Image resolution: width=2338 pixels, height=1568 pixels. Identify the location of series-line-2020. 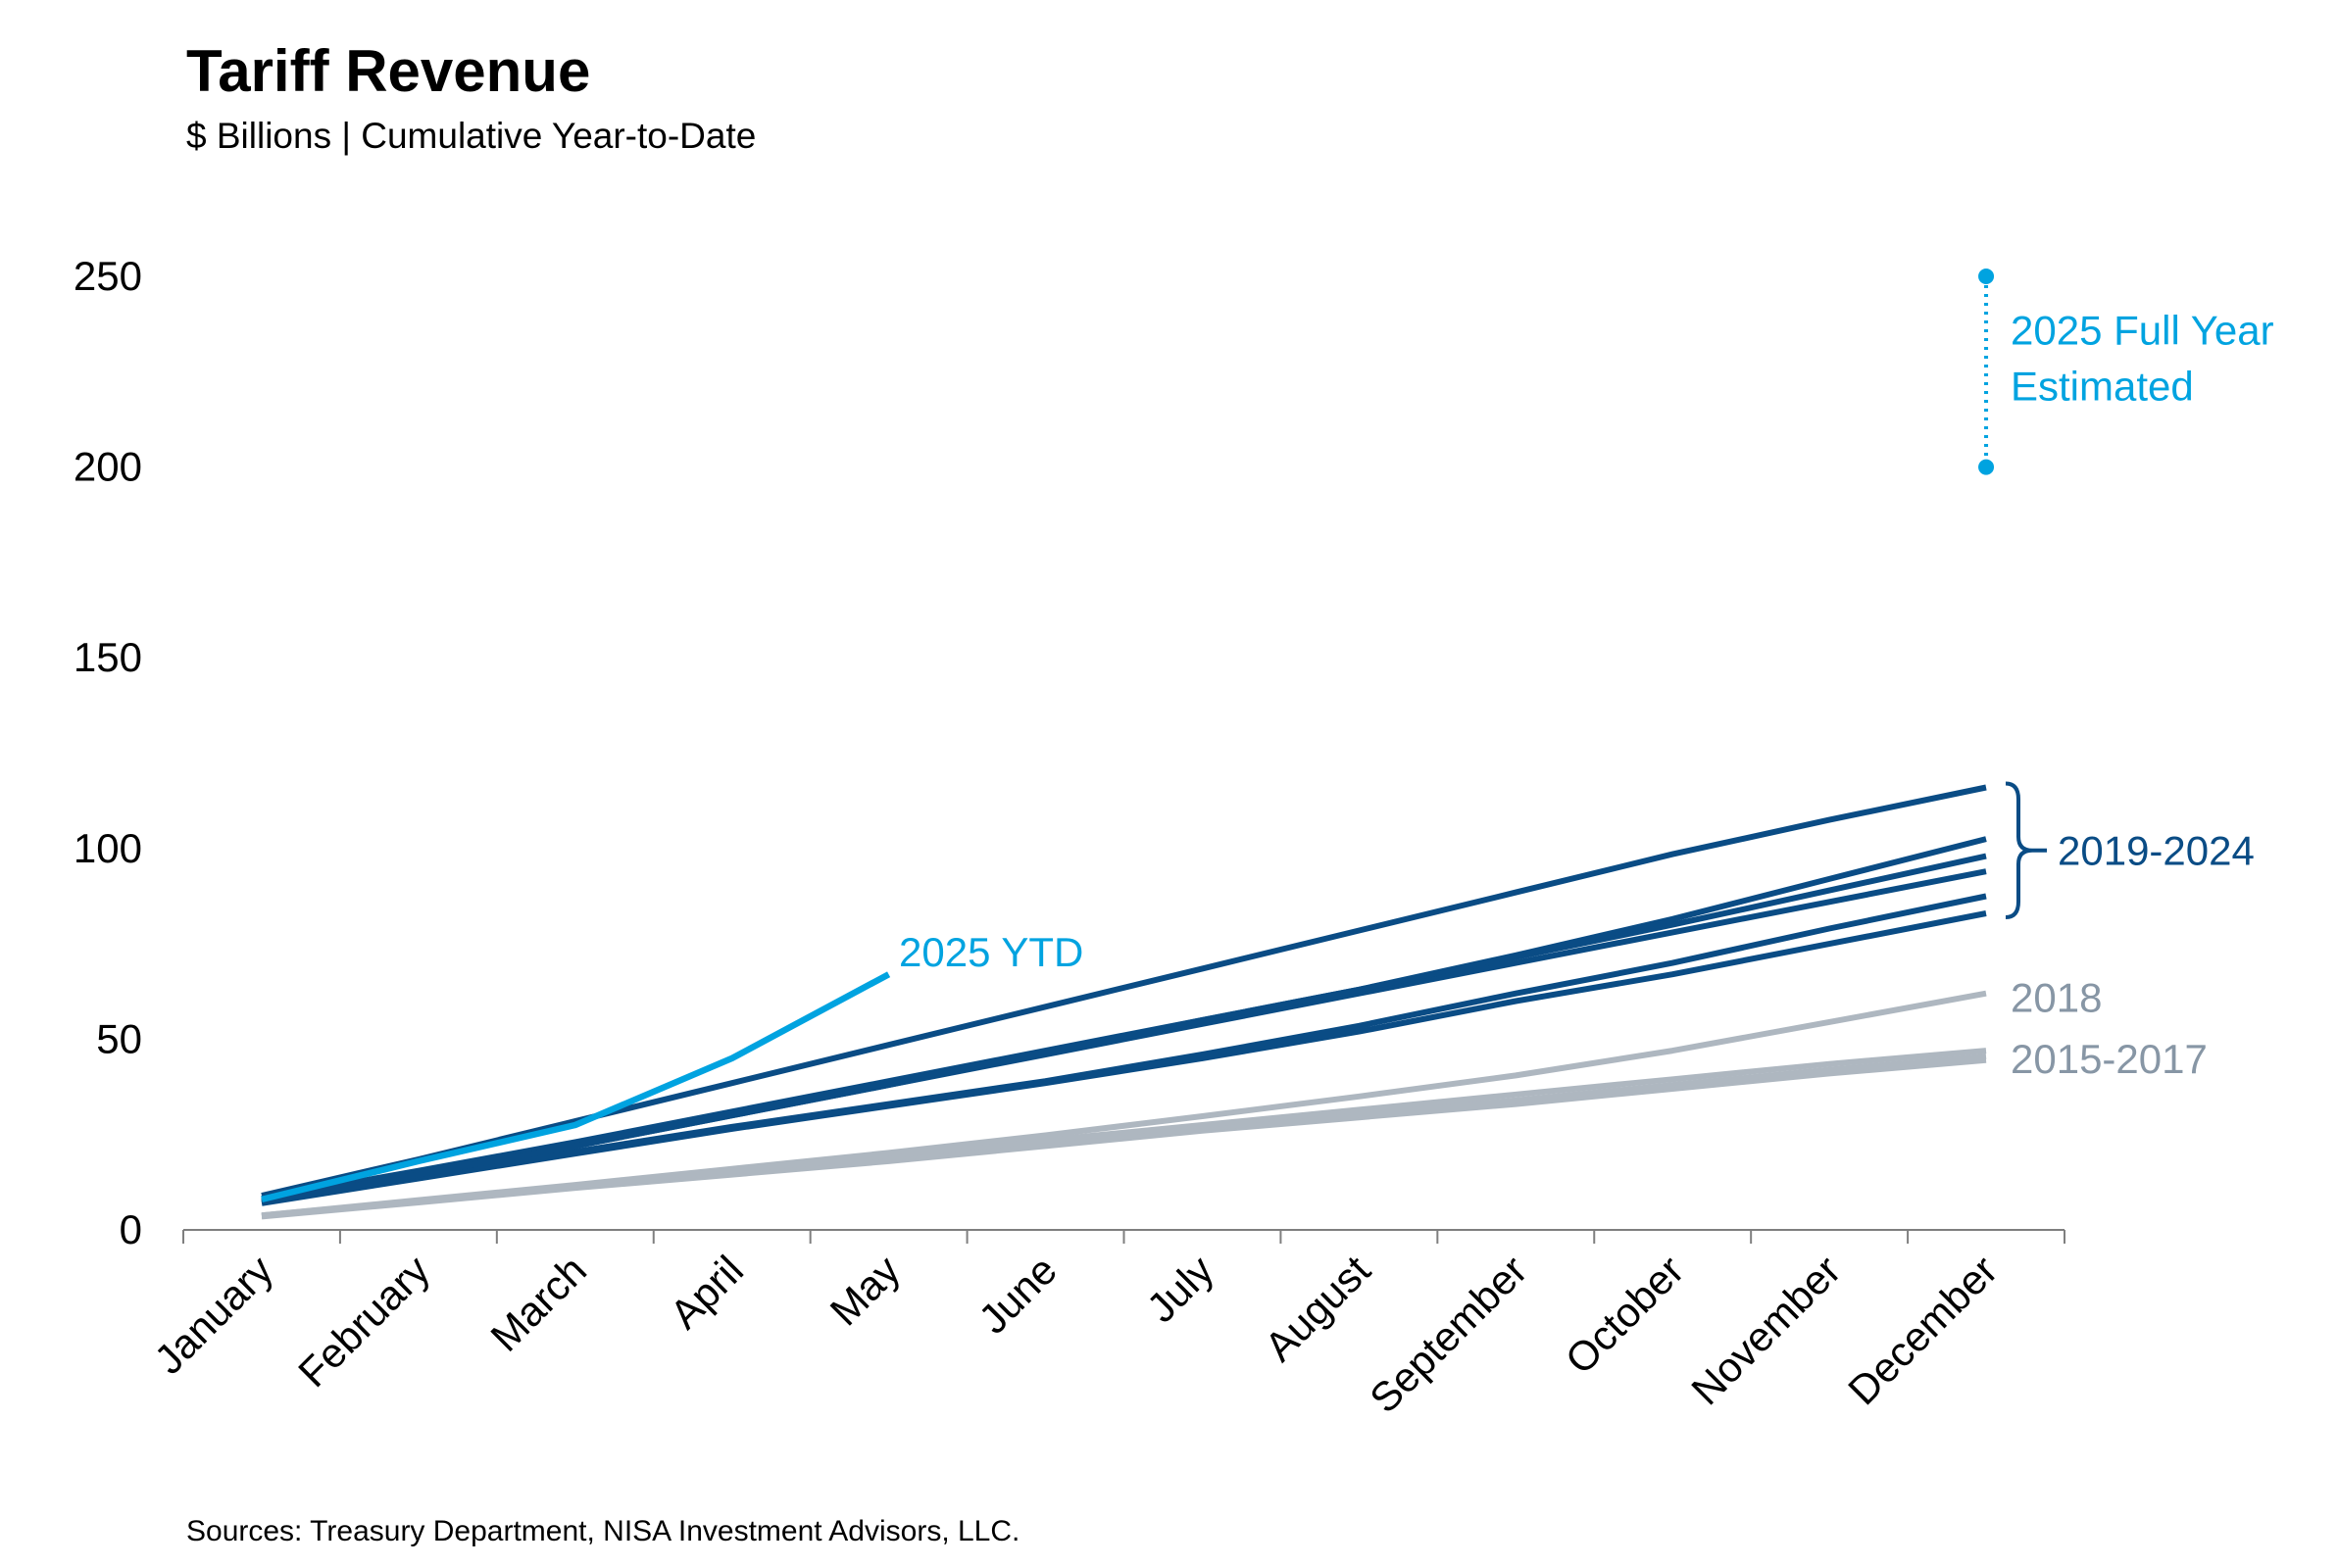
(1124, 1048).